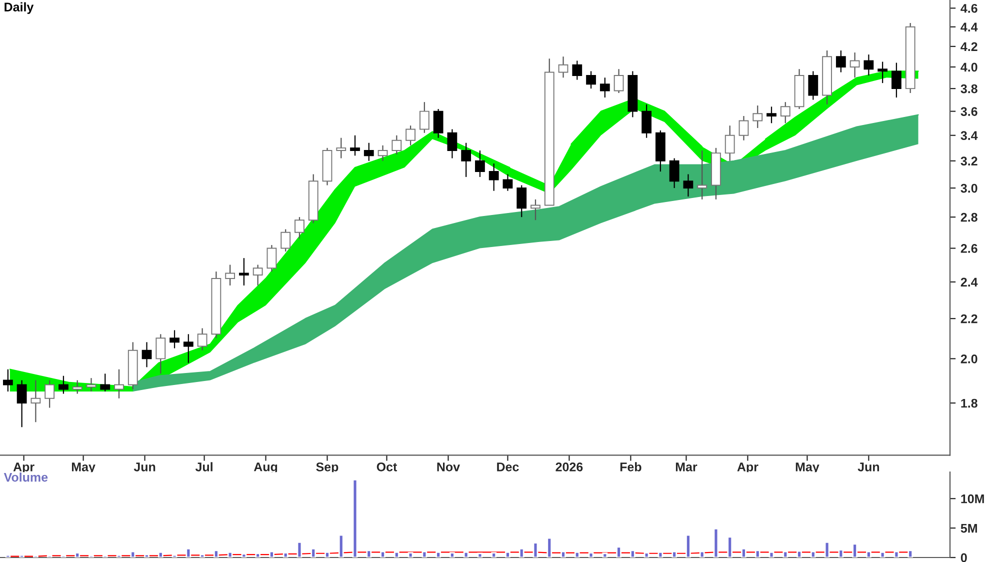 This screenshot has height=562, width=1000. What do you see at coordinates (387, 467) in the screenshot?
I see `x-tick-label: Oct` at bounding box center [387, 467].